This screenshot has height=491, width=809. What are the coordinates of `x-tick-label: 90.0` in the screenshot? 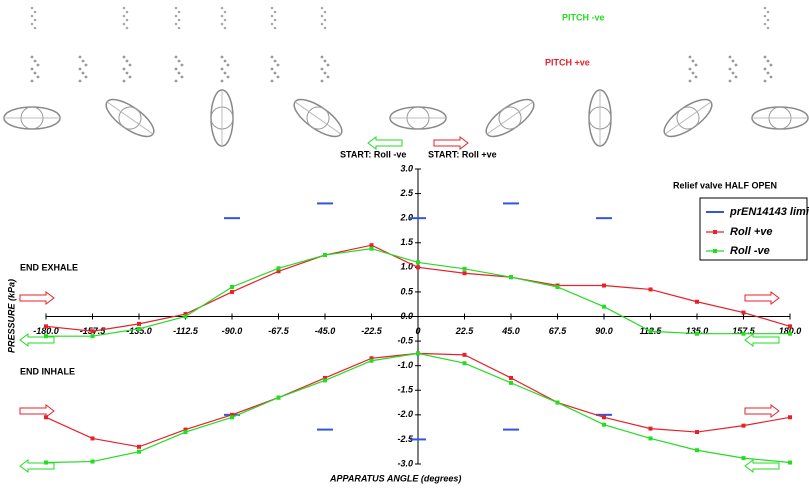 It's located at (604, 331).